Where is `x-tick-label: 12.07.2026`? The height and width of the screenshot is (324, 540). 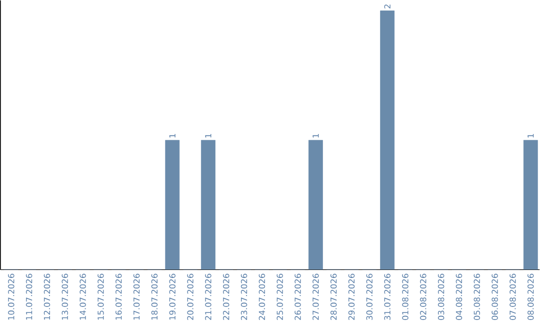 x-tick-label: 12.07.2026 is located at coordinates (47, 297).